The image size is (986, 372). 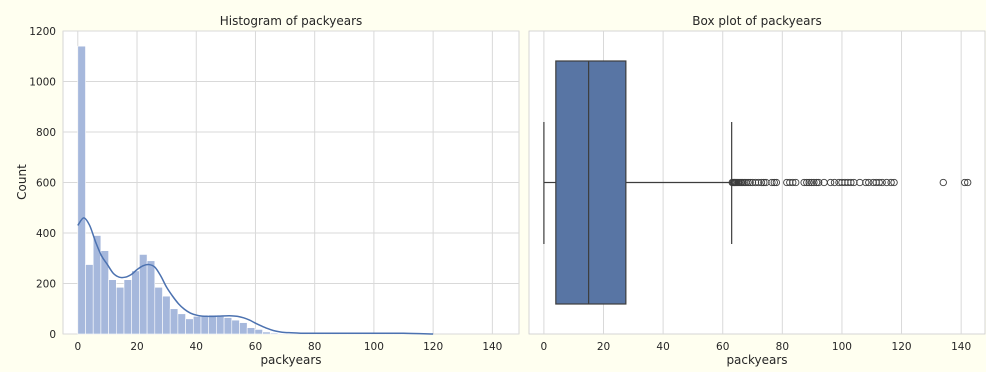 I want to click on boxplot-x-tick-label: 140, so click(x=961, y=347).